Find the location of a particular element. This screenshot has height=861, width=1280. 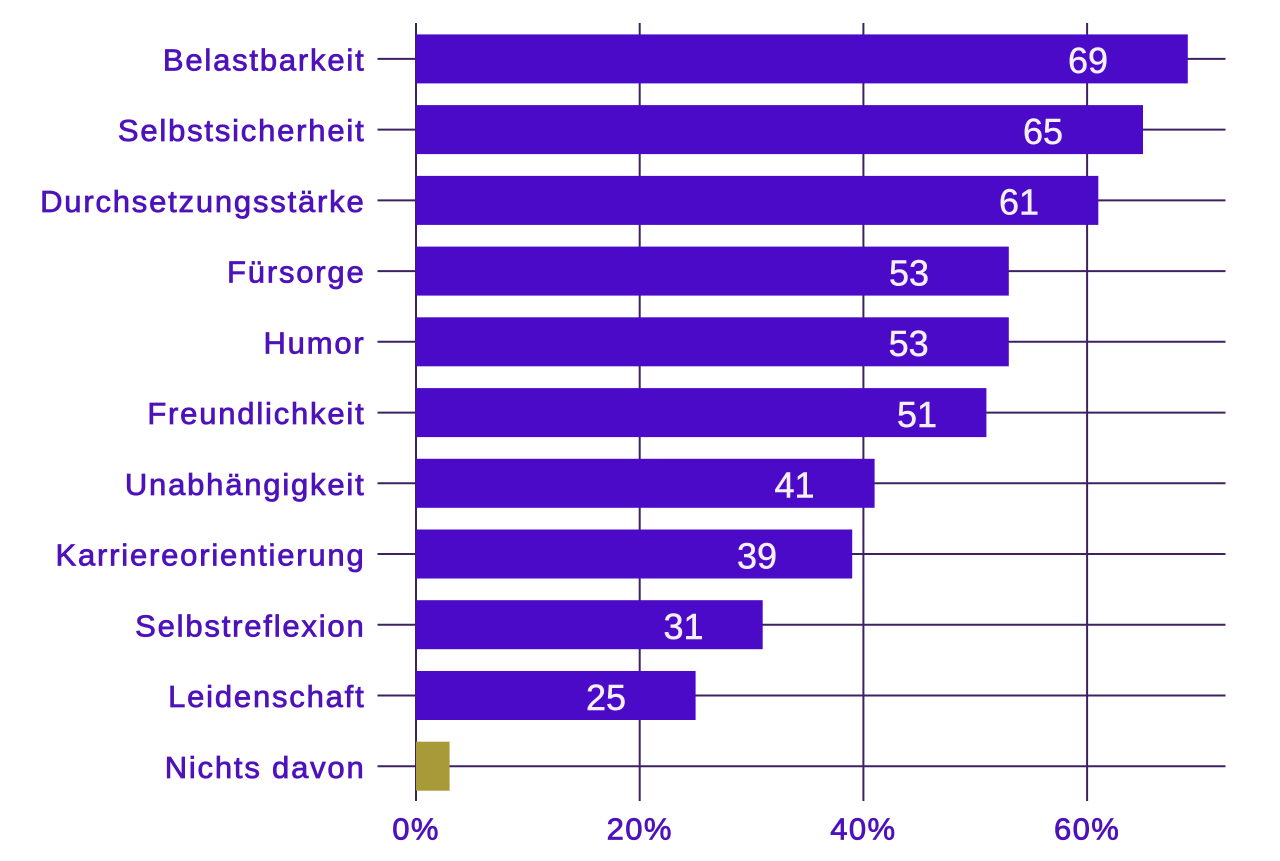

svg-text: 69 is located at coordinates (1088, 60).